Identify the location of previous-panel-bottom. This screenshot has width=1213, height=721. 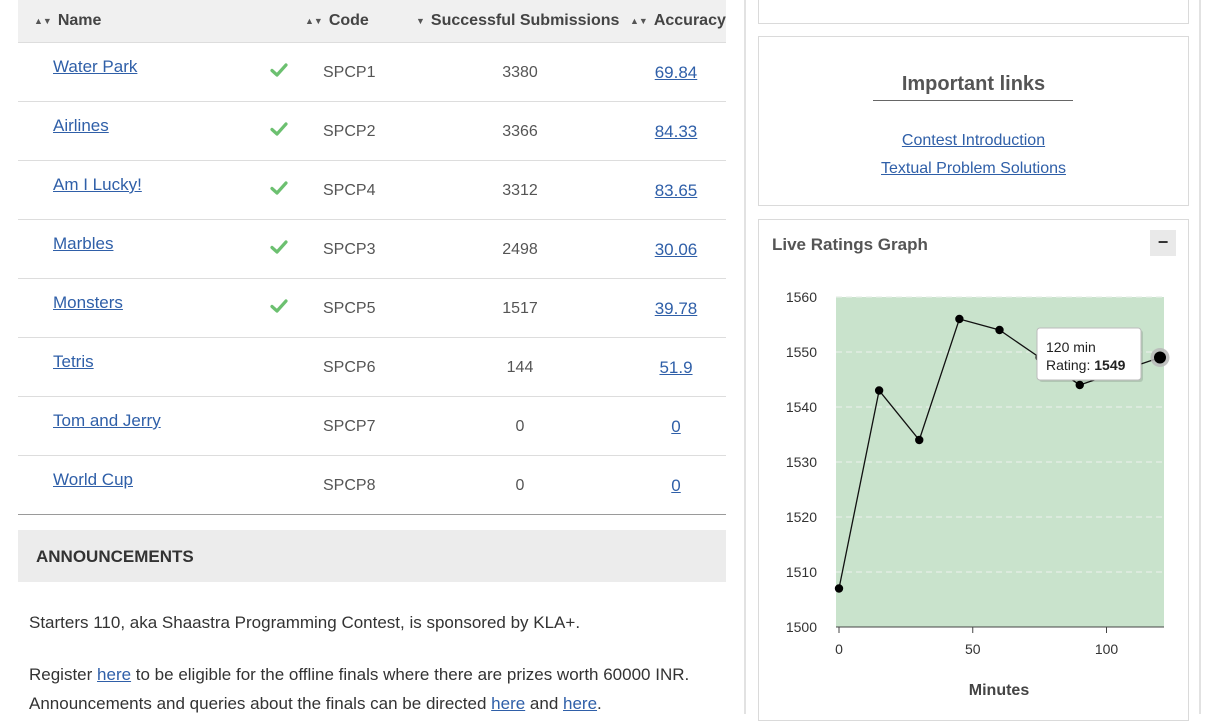
(973, 12).